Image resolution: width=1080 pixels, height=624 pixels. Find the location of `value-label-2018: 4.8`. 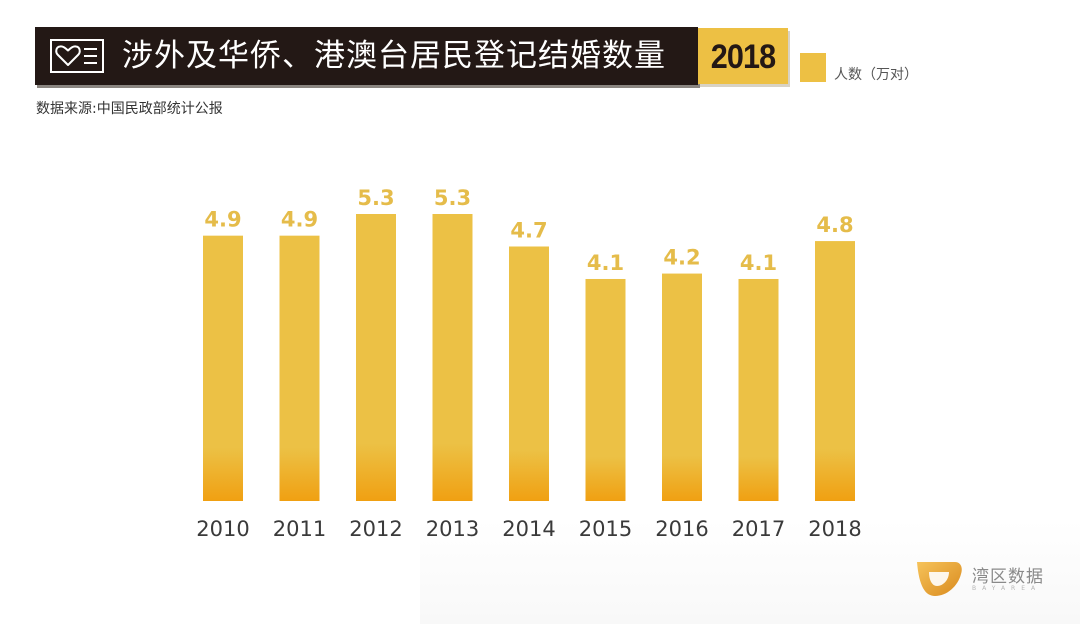

value-label-2018: 4.8 is located at coordinates (834, 225).